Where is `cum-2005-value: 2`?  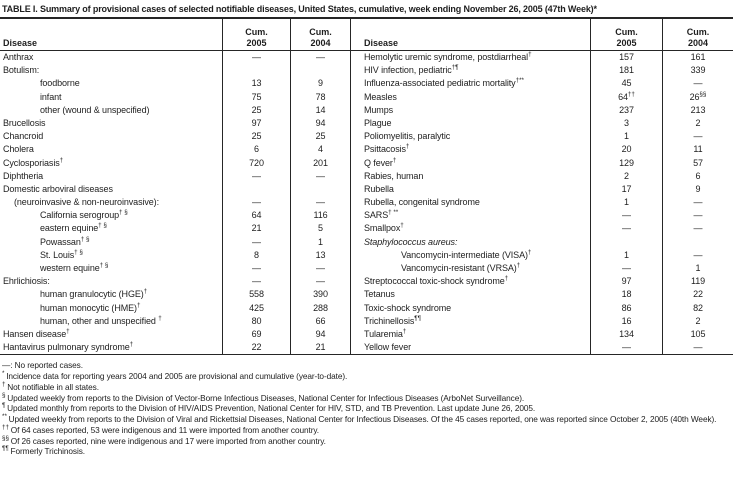
cum-2005-value: 2 is located at coordinates (626, 176).